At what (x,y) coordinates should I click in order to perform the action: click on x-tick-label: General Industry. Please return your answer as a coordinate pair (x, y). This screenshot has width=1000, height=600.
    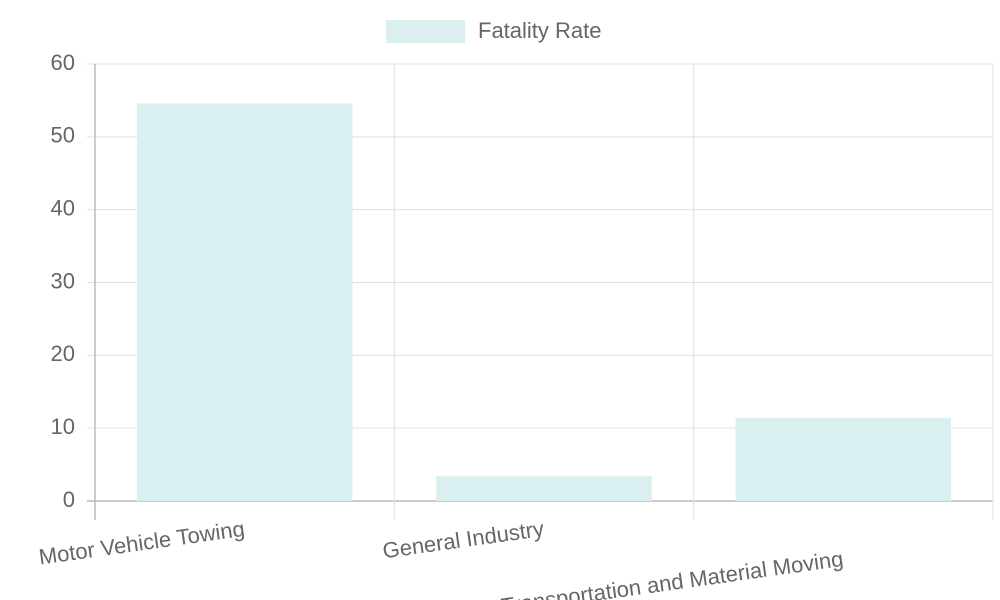
    Looking at the image, I should click on (463, 539).